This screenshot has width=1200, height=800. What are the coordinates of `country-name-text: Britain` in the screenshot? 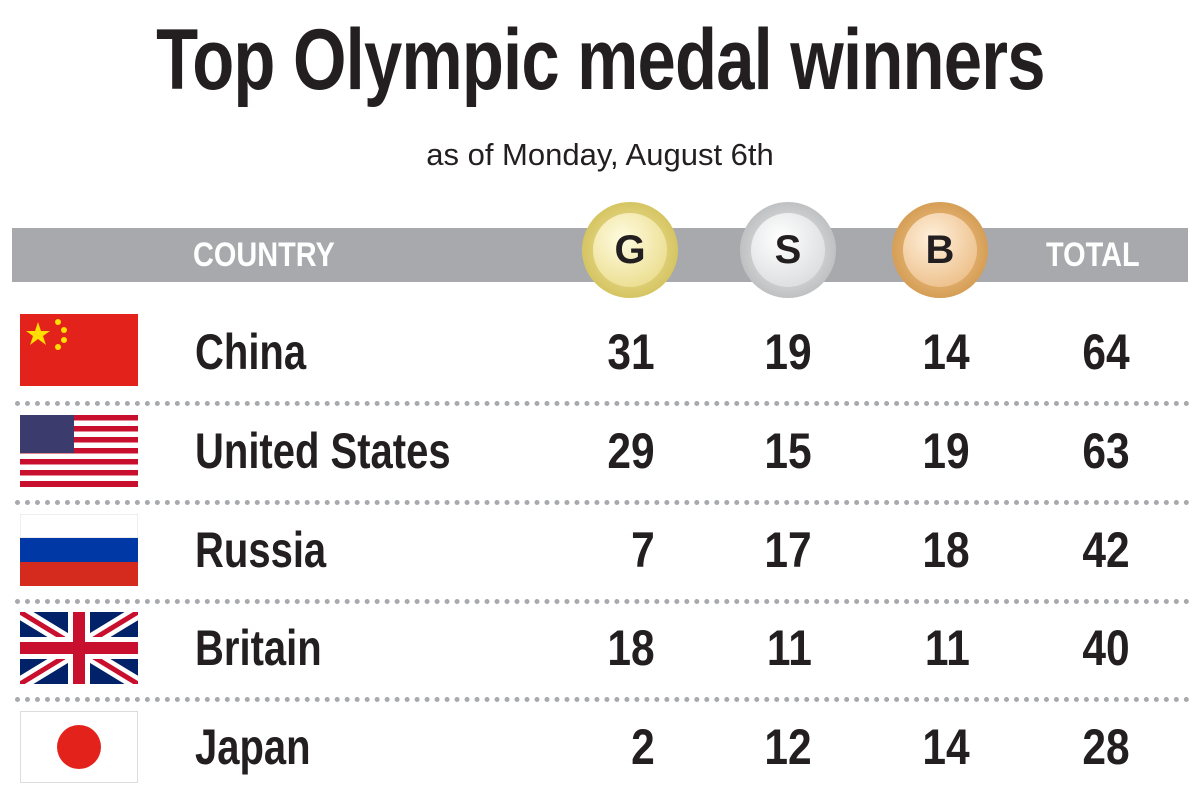 It's located at (258, 648).